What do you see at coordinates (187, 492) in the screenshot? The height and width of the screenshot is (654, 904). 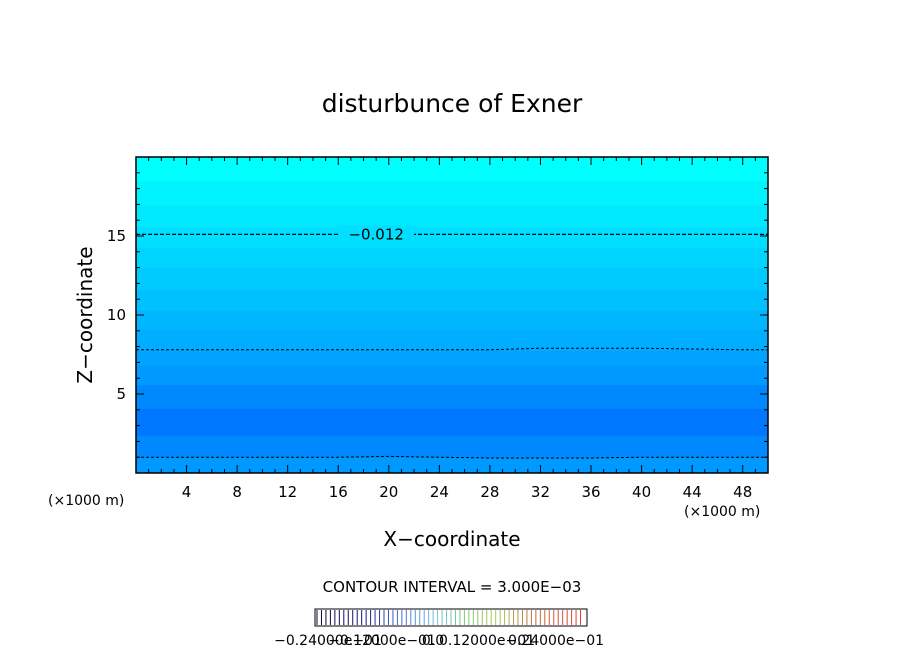 I see `x-tick-label: 4` at bounding box center [187, 492].